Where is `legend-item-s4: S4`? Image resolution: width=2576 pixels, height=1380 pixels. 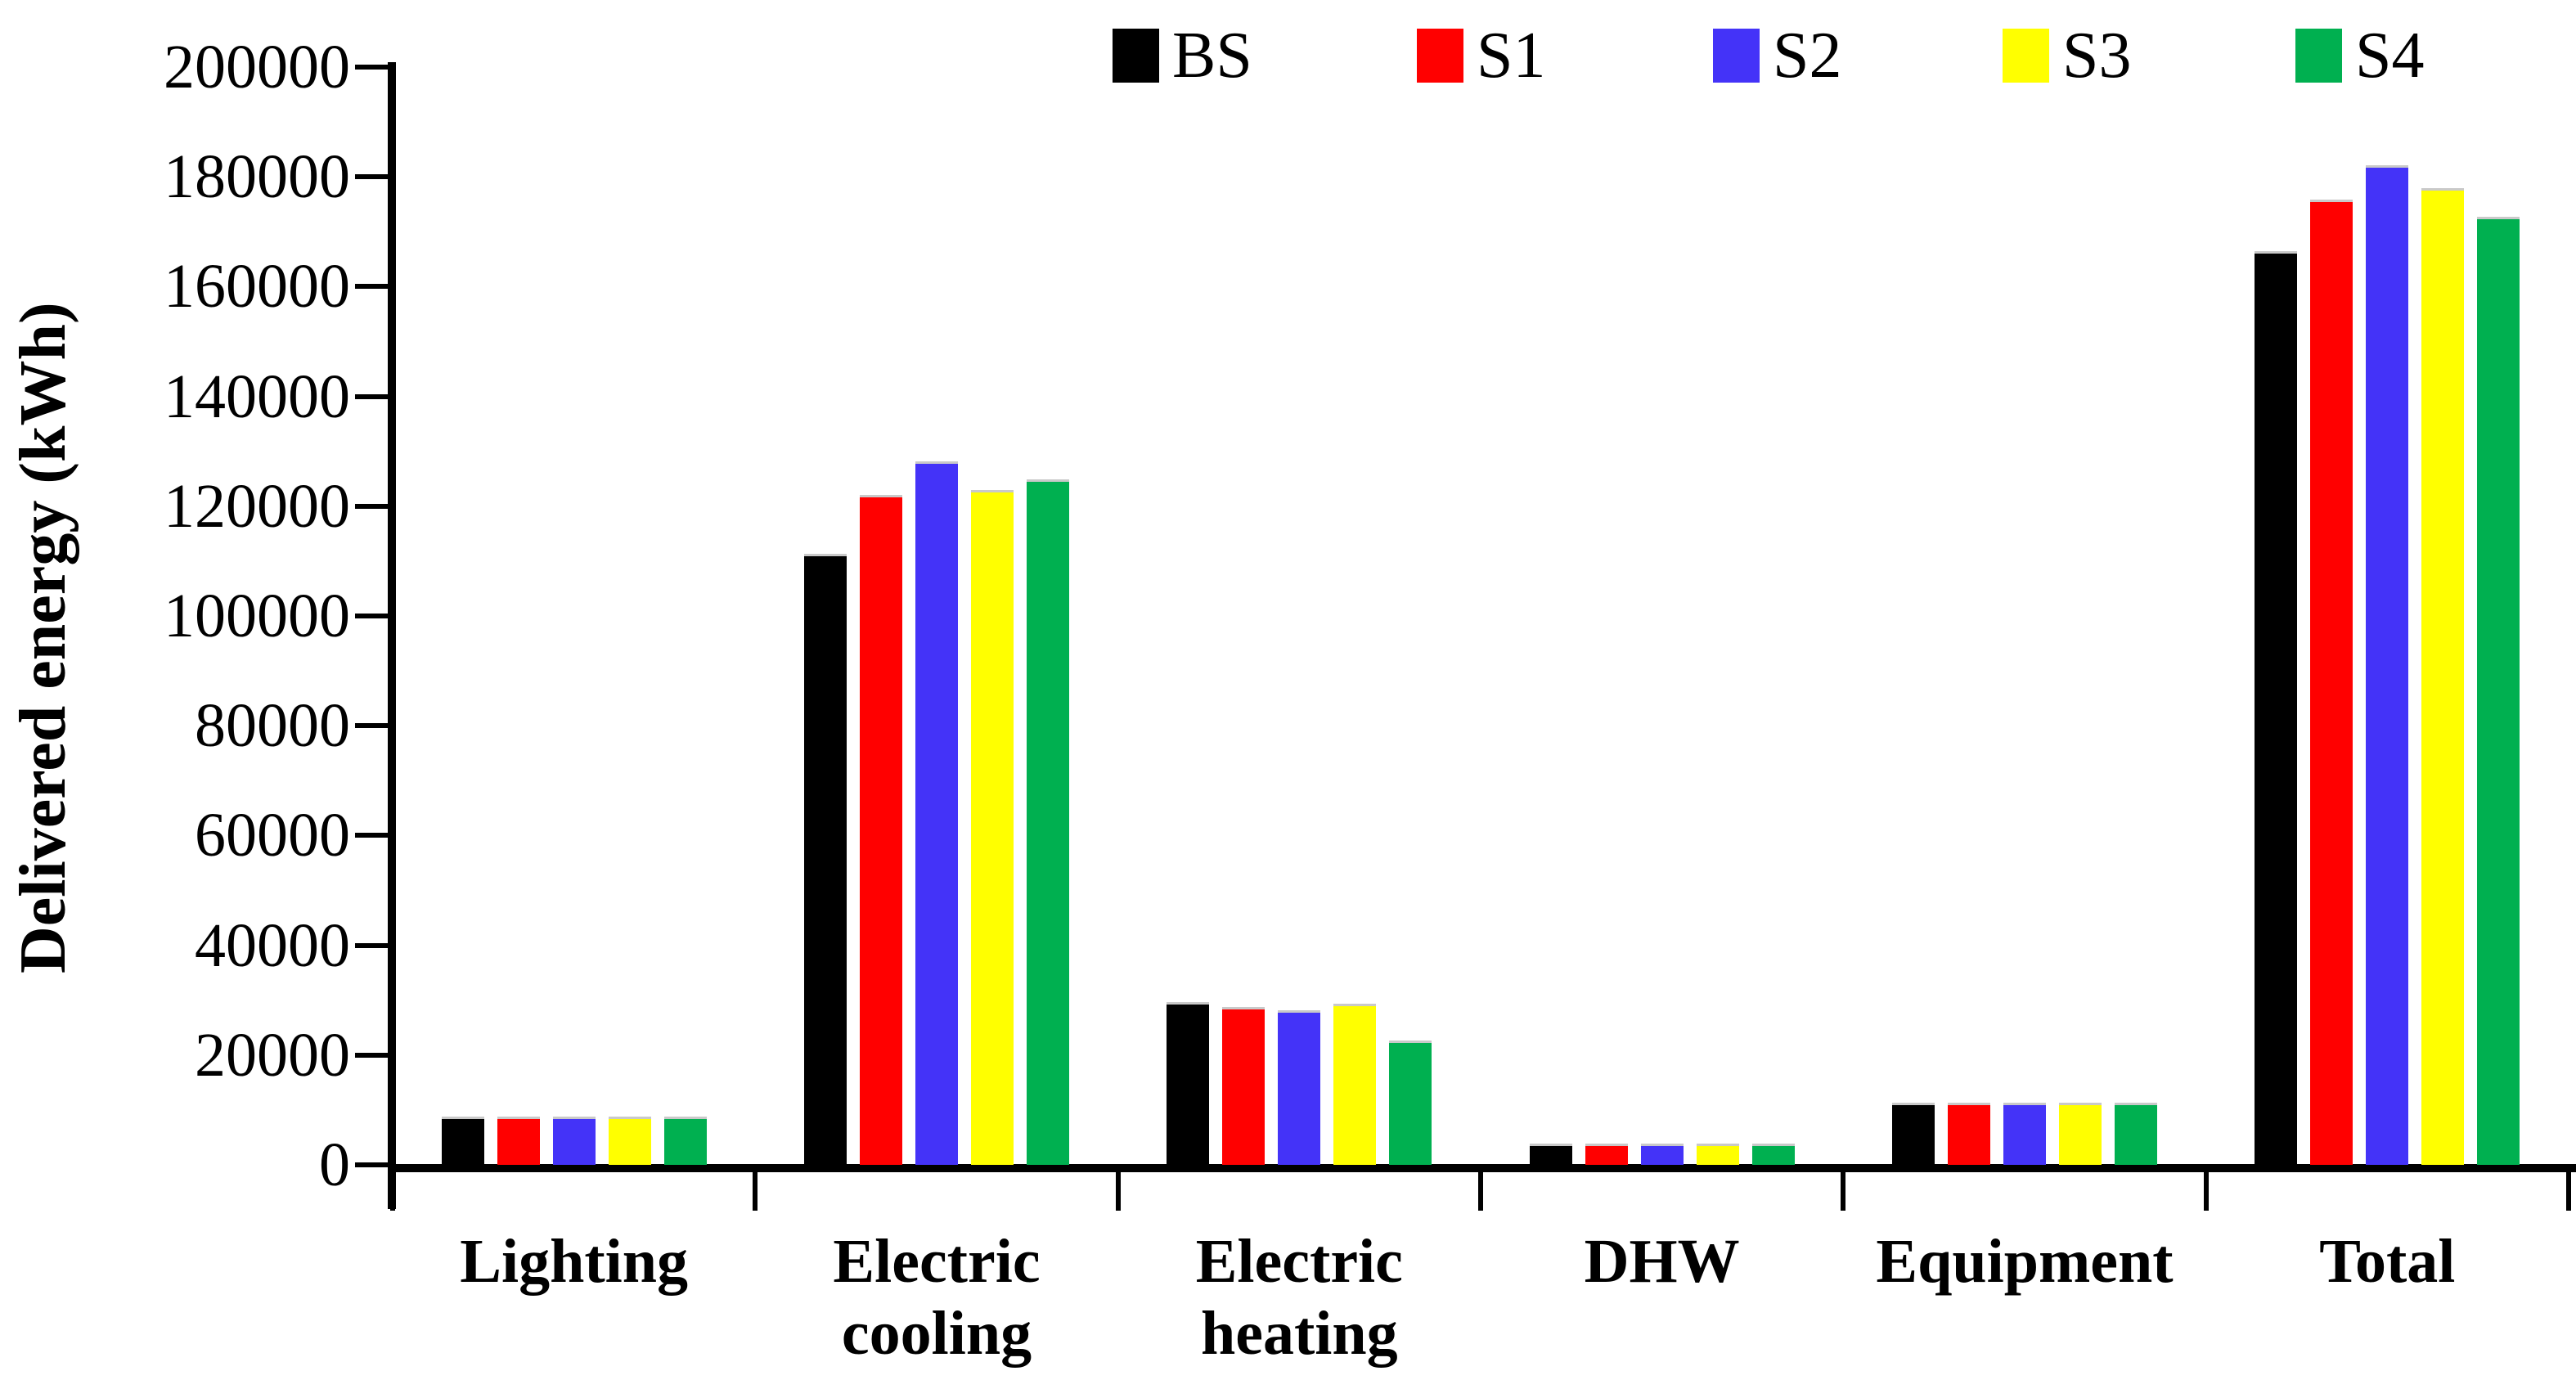
legend-item-s4: S4 is located at coordinates (2360, 55).